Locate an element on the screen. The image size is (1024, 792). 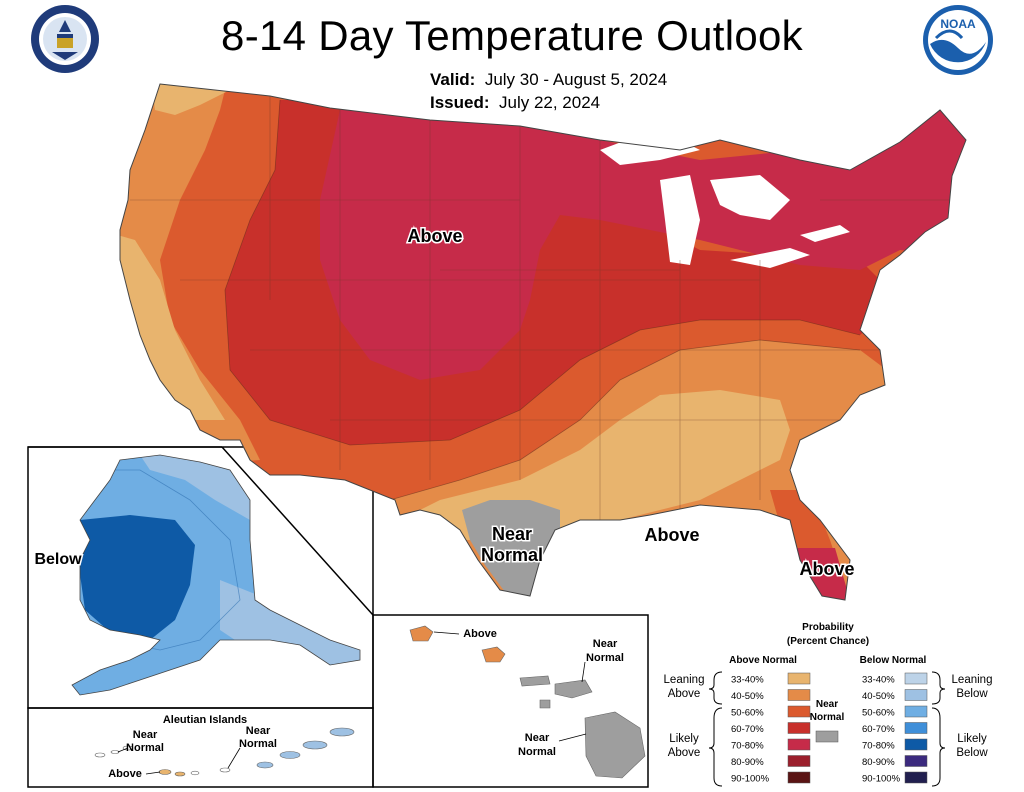
legend-above-head: Above Normal is located at coordinates (763, 660).